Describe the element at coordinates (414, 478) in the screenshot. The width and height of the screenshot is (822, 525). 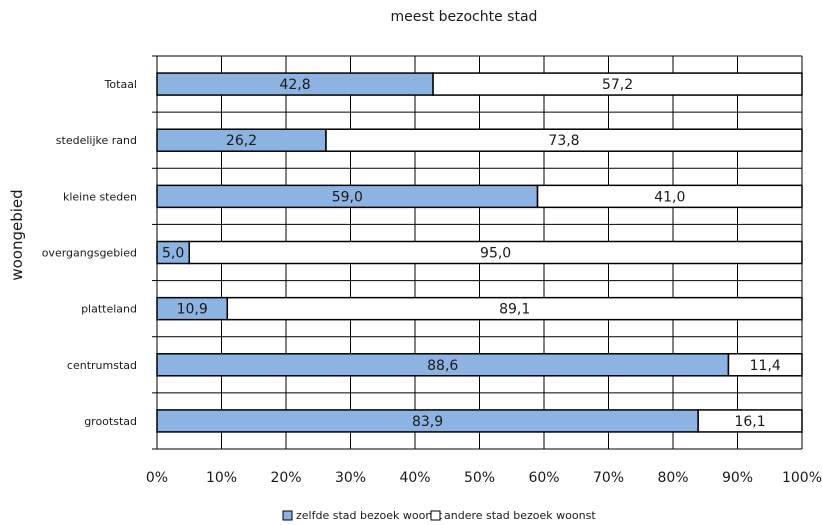
I see `x-tick-label: 40%` at that location.